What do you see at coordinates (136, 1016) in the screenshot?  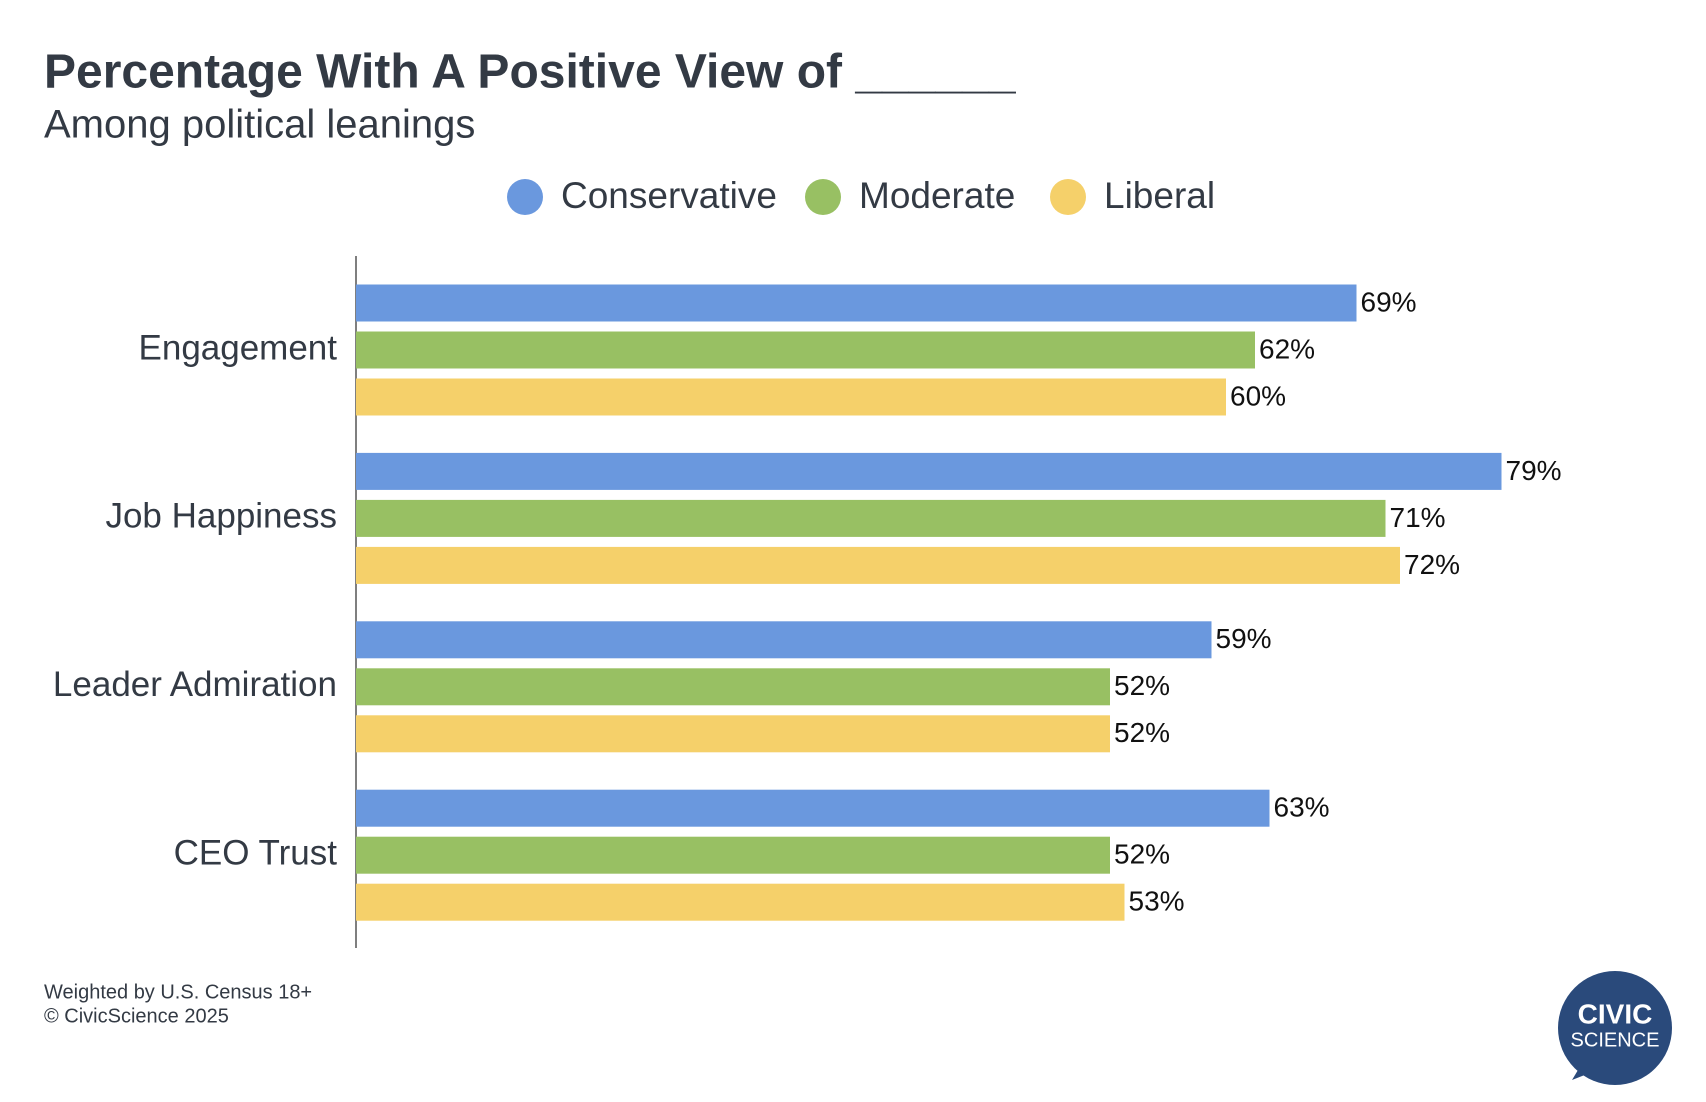 I see `source-note: © CivicScience 2025` at bounding box center [136, 1016].